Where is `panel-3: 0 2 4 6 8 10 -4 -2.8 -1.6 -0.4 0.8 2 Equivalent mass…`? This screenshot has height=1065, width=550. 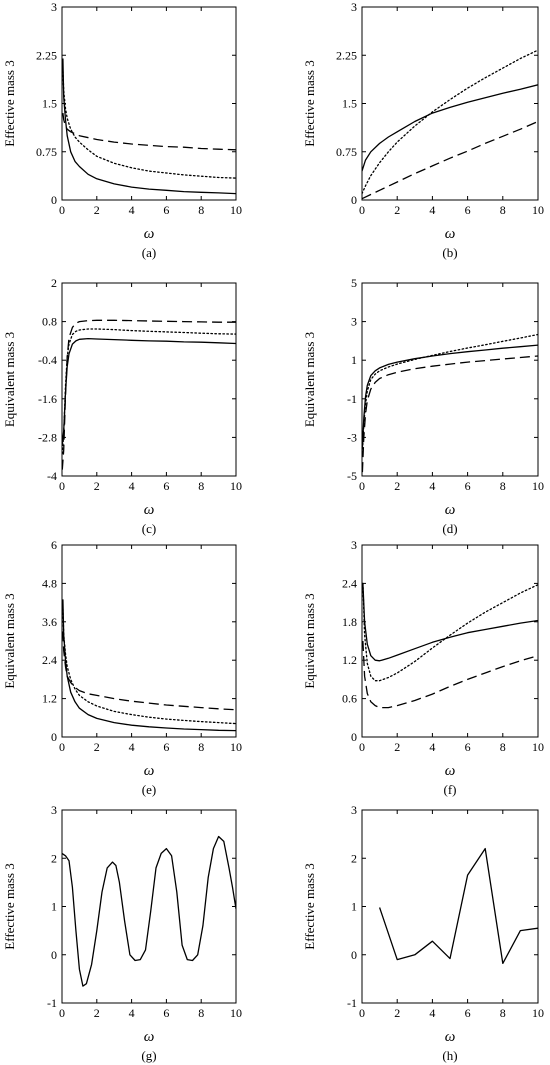
panel-3: 0 2 4 6 8 10 -4 -2.8 -1.6 -0.4 0.8 2 Equivalent mass… is located at coordinates (122, 406).